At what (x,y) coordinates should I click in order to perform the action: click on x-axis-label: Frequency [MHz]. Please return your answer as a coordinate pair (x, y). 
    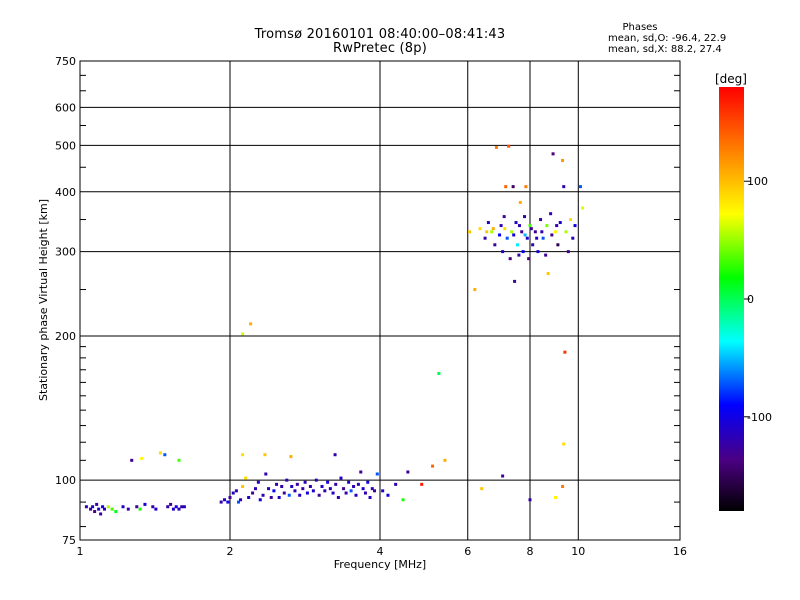
    Looking at the image, I should click on (380, 564).